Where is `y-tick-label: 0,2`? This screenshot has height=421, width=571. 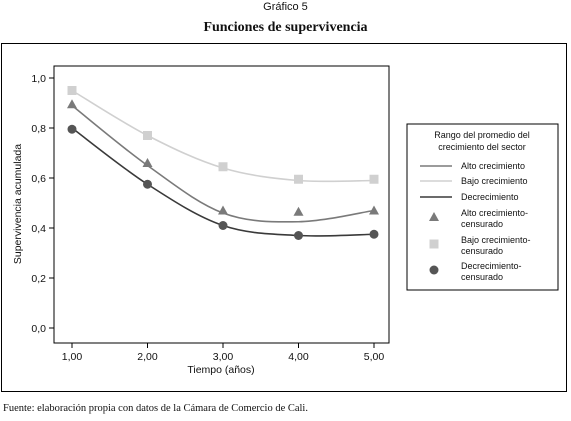 y-tick-label: 0,2 is located at coordinates (38, 279).